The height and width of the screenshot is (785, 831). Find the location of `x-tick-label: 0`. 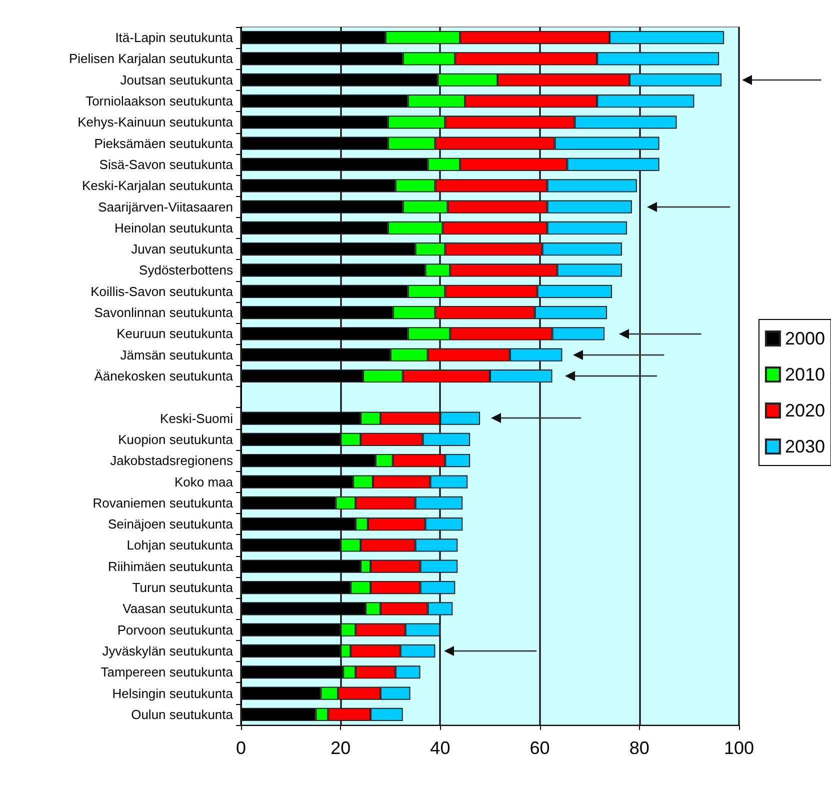

x-tick-label: 0 is located at coordinates (241, 748).